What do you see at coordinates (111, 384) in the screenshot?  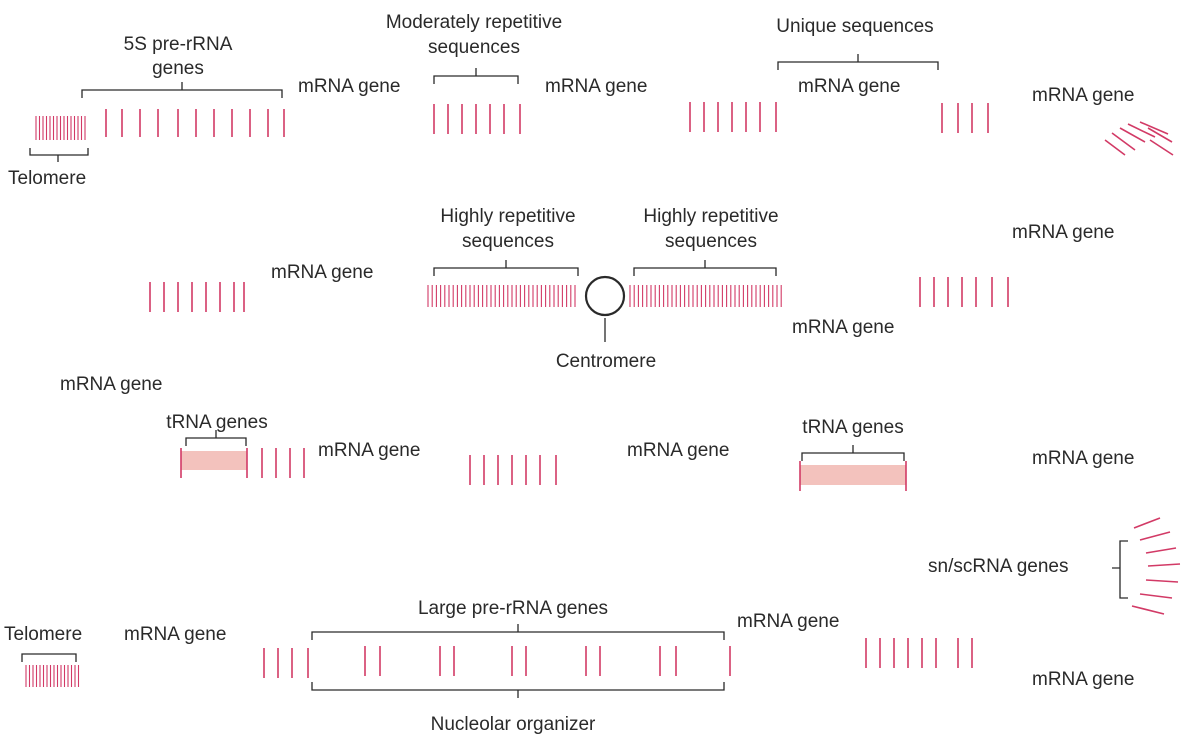 I see `mrna-label-left-bend: mRNA gene` at bounding box center [111, 384].